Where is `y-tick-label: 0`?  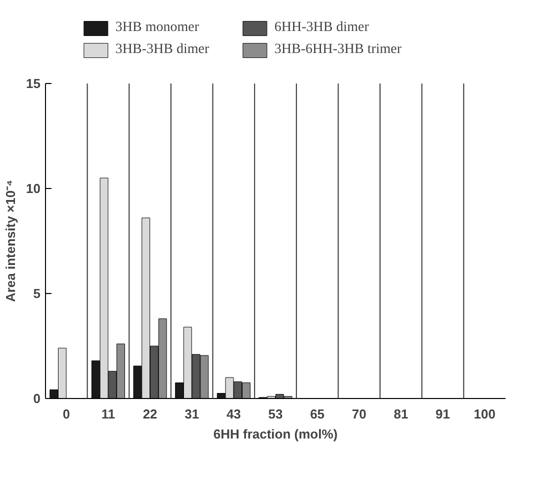
y-tick-label: 0 is located at coordinates (37, 398).